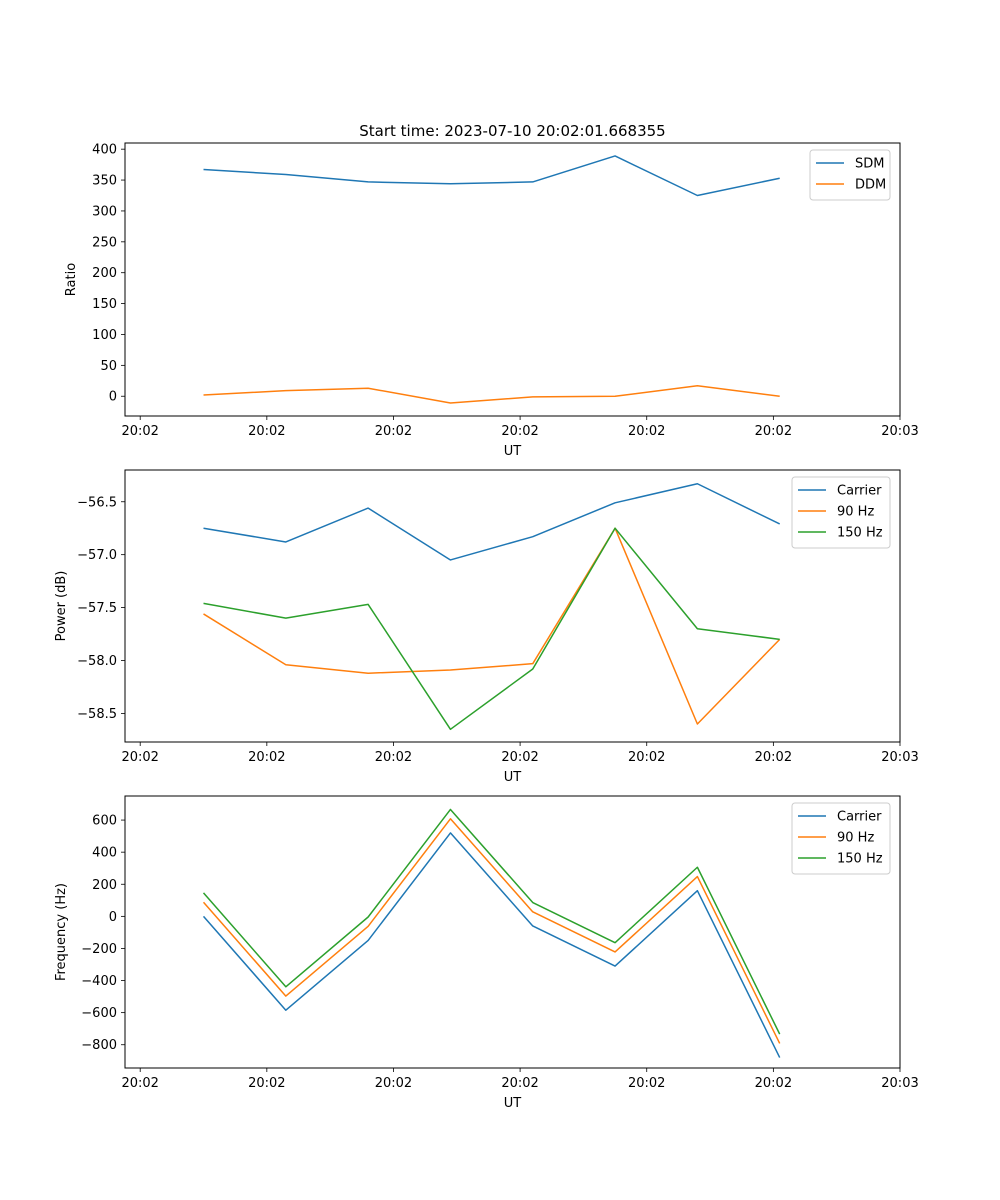 The height and width of the screenshot is (1200, 1000). Describe the element at coordinates (869, 164) in the screenshot. I see `legend-label: SDM` at that location.